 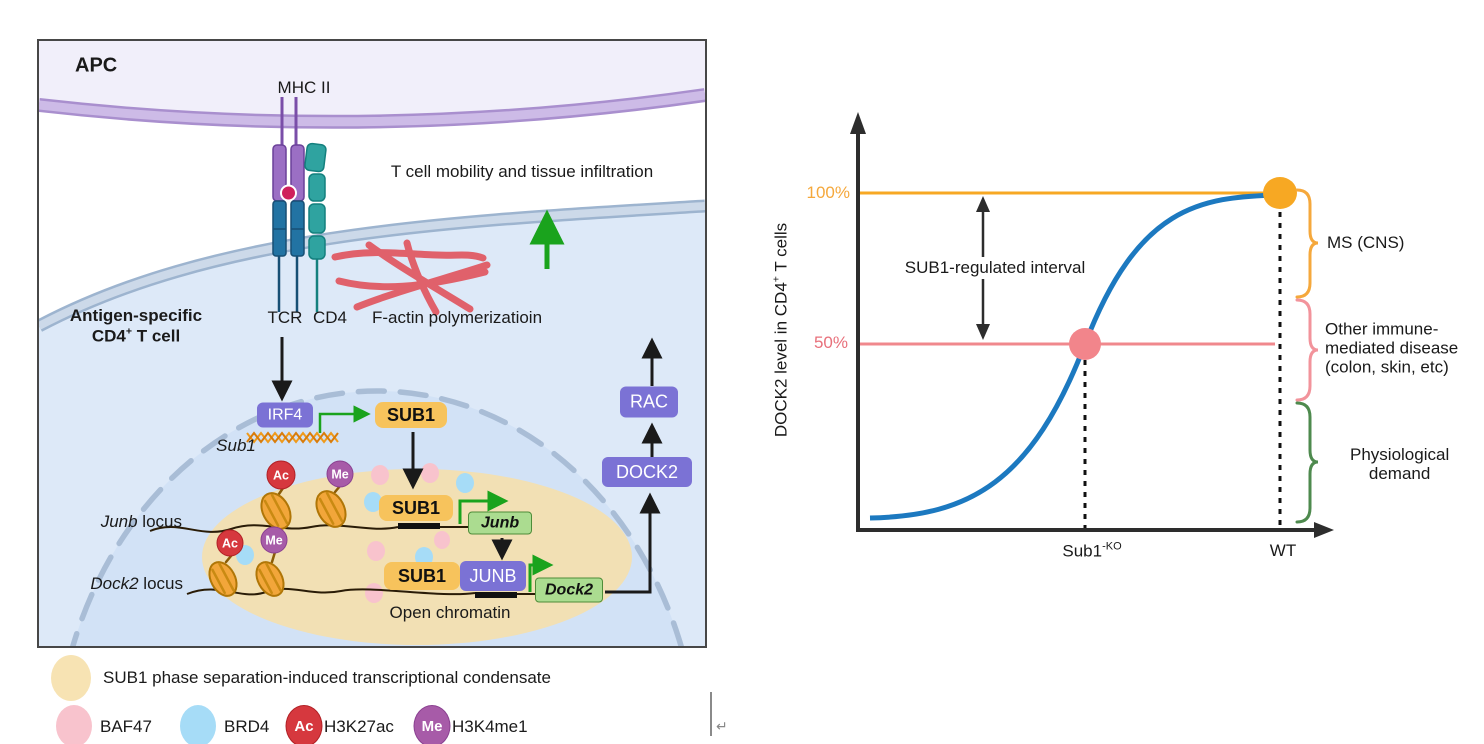 What do you see at coordinates (711, 714) in the screenshot?
I see `text-cursor` at bounding box center [711, 714].